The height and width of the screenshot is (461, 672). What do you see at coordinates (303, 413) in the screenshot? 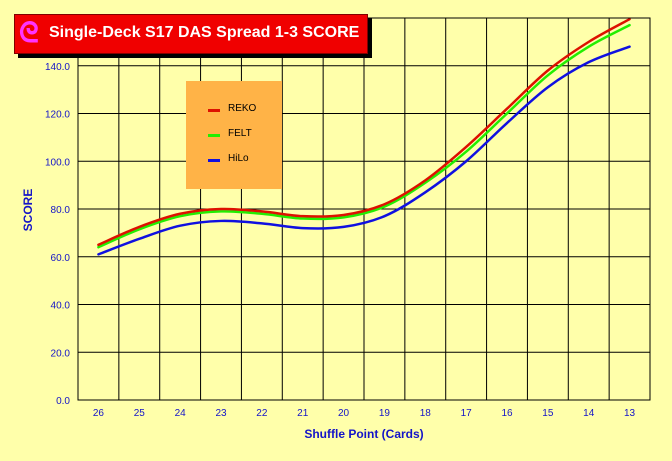
I see `x-tick-label: 21` at bounding box center [303, 413].